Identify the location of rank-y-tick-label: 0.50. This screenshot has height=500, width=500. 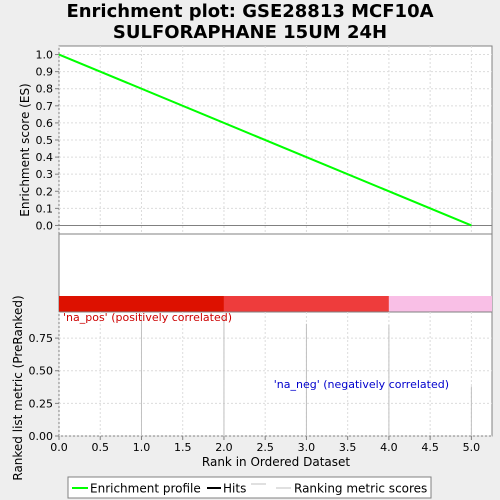
(41, 371).